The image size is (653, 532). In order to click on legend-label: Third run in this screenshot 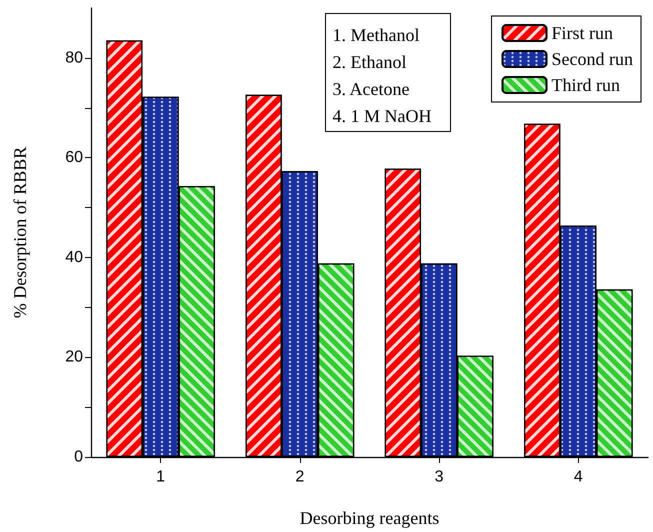, I will do `click(586, 85)`.